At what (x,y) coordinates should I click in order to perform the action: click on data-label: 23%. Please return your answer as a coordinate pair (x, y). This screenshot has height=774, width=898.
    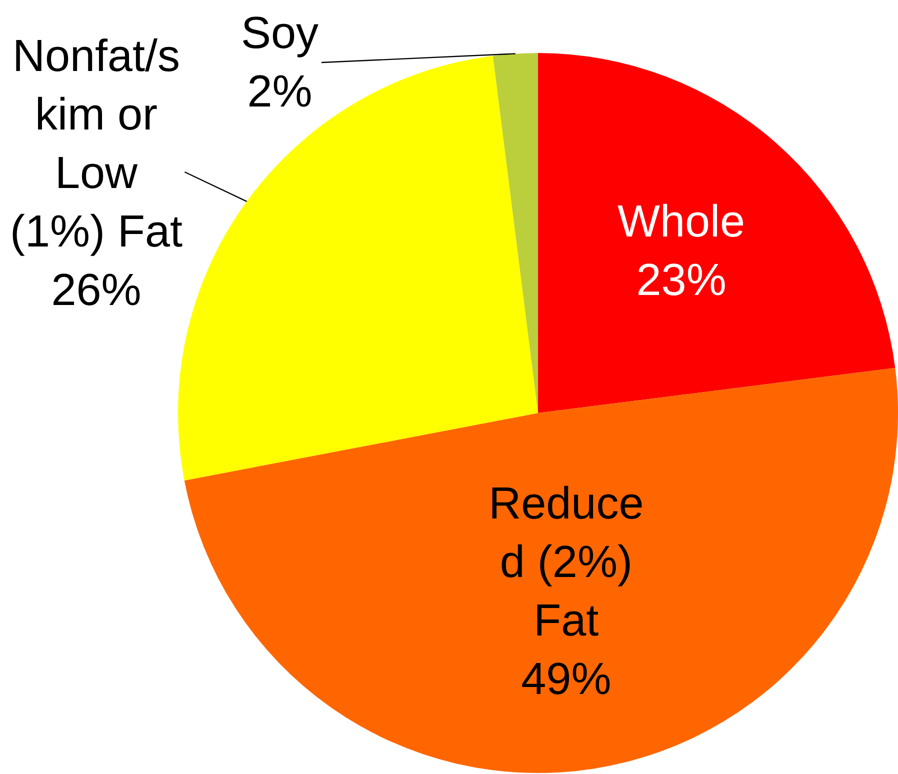
    Looking at the image, I should click on (681, 280).